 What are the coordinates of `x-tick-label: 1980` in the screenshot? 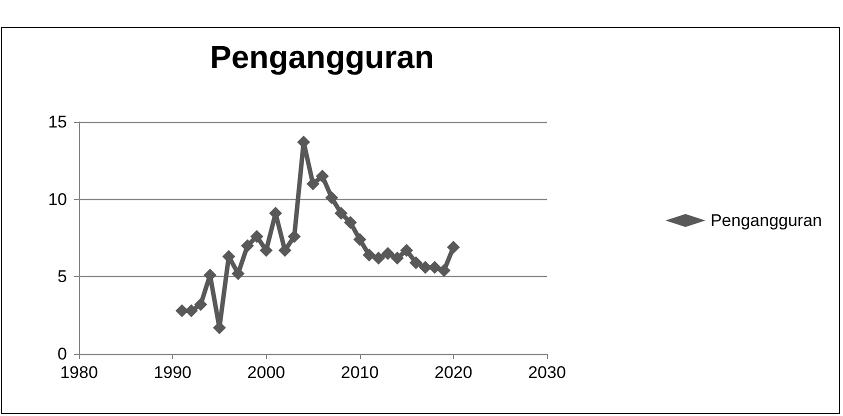 It's located at (79, 372).